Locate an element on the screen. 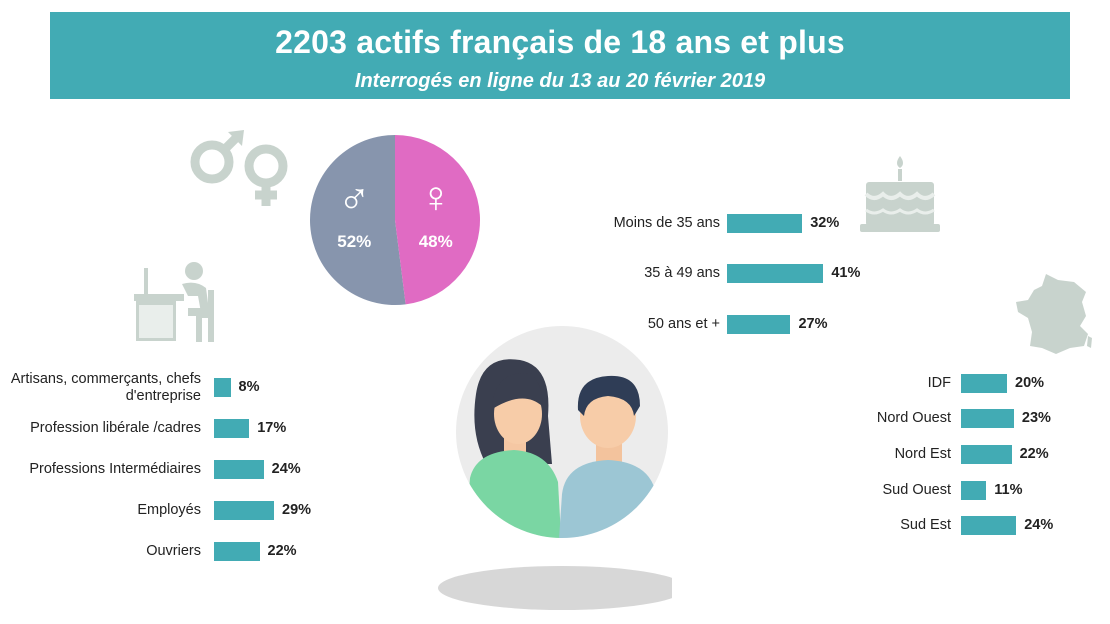  male-symbol-label: ♂ is located at coordinates (354, 197).